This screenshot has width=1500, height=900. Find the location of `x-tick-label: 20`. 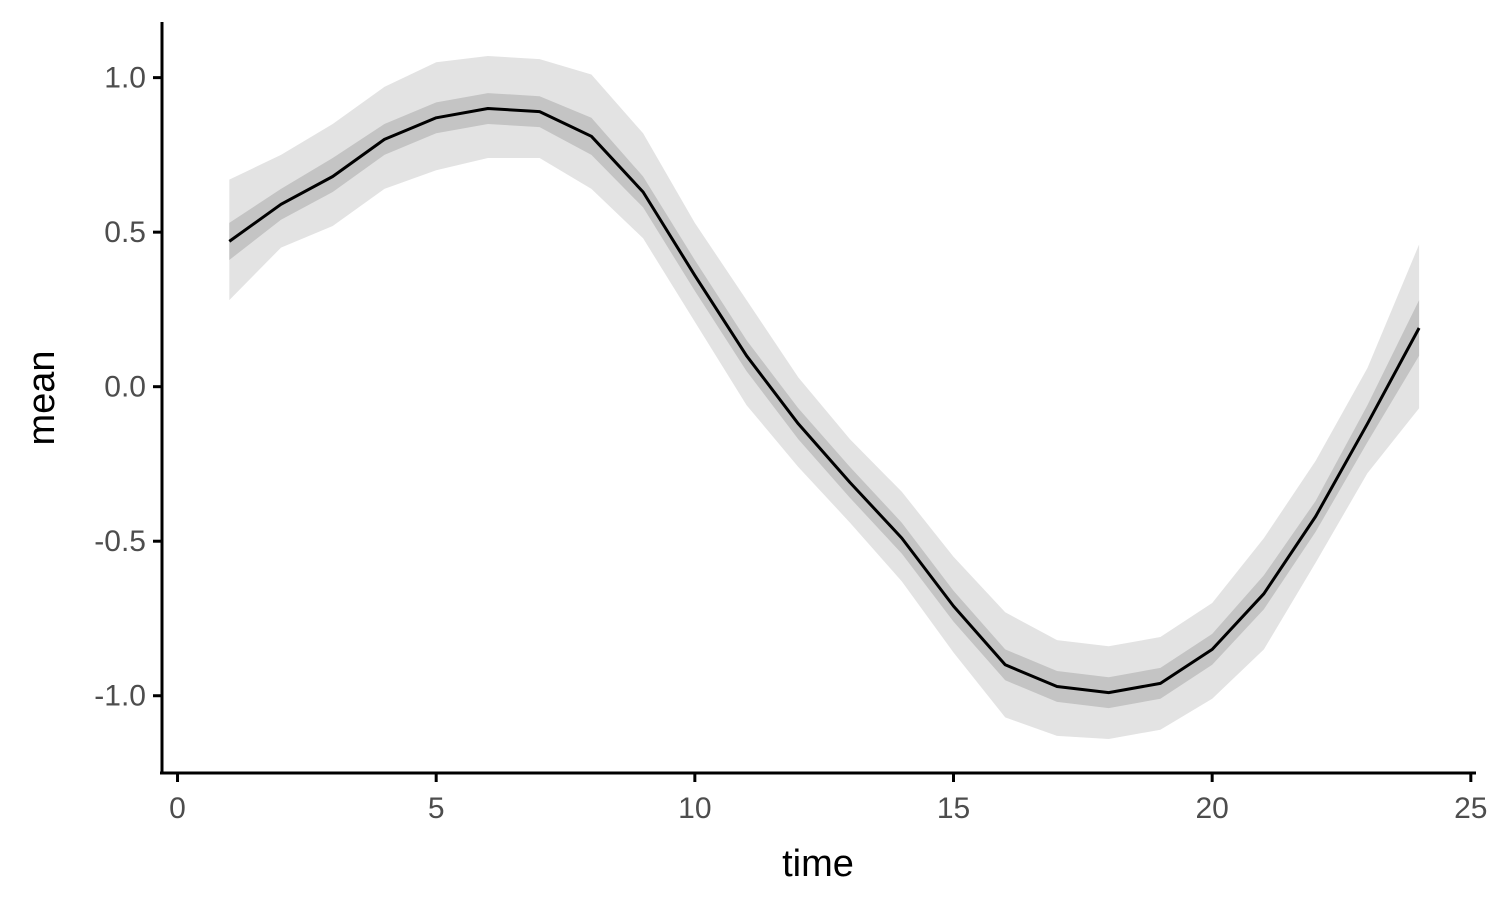

x-tick-label: 20 is located at coordinates (1211, 808).